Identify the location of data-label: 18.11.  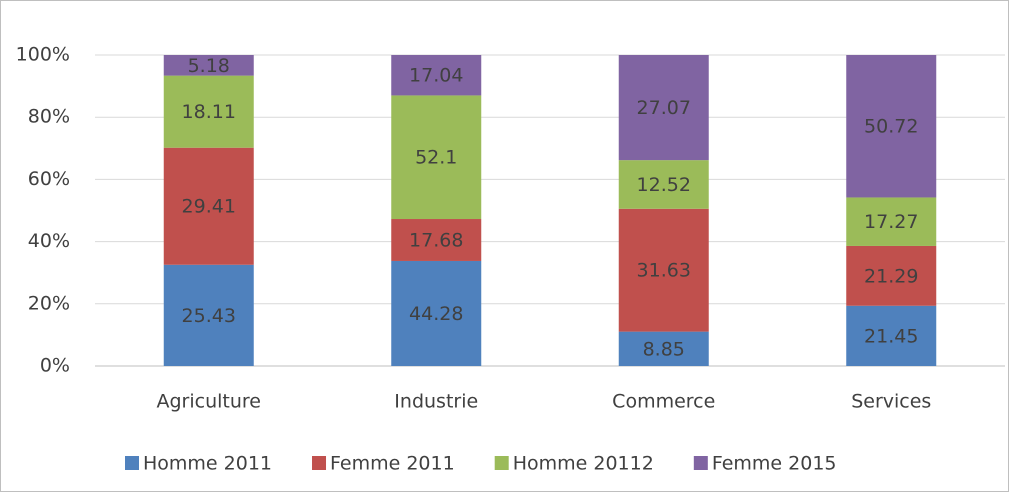
(209, 112).